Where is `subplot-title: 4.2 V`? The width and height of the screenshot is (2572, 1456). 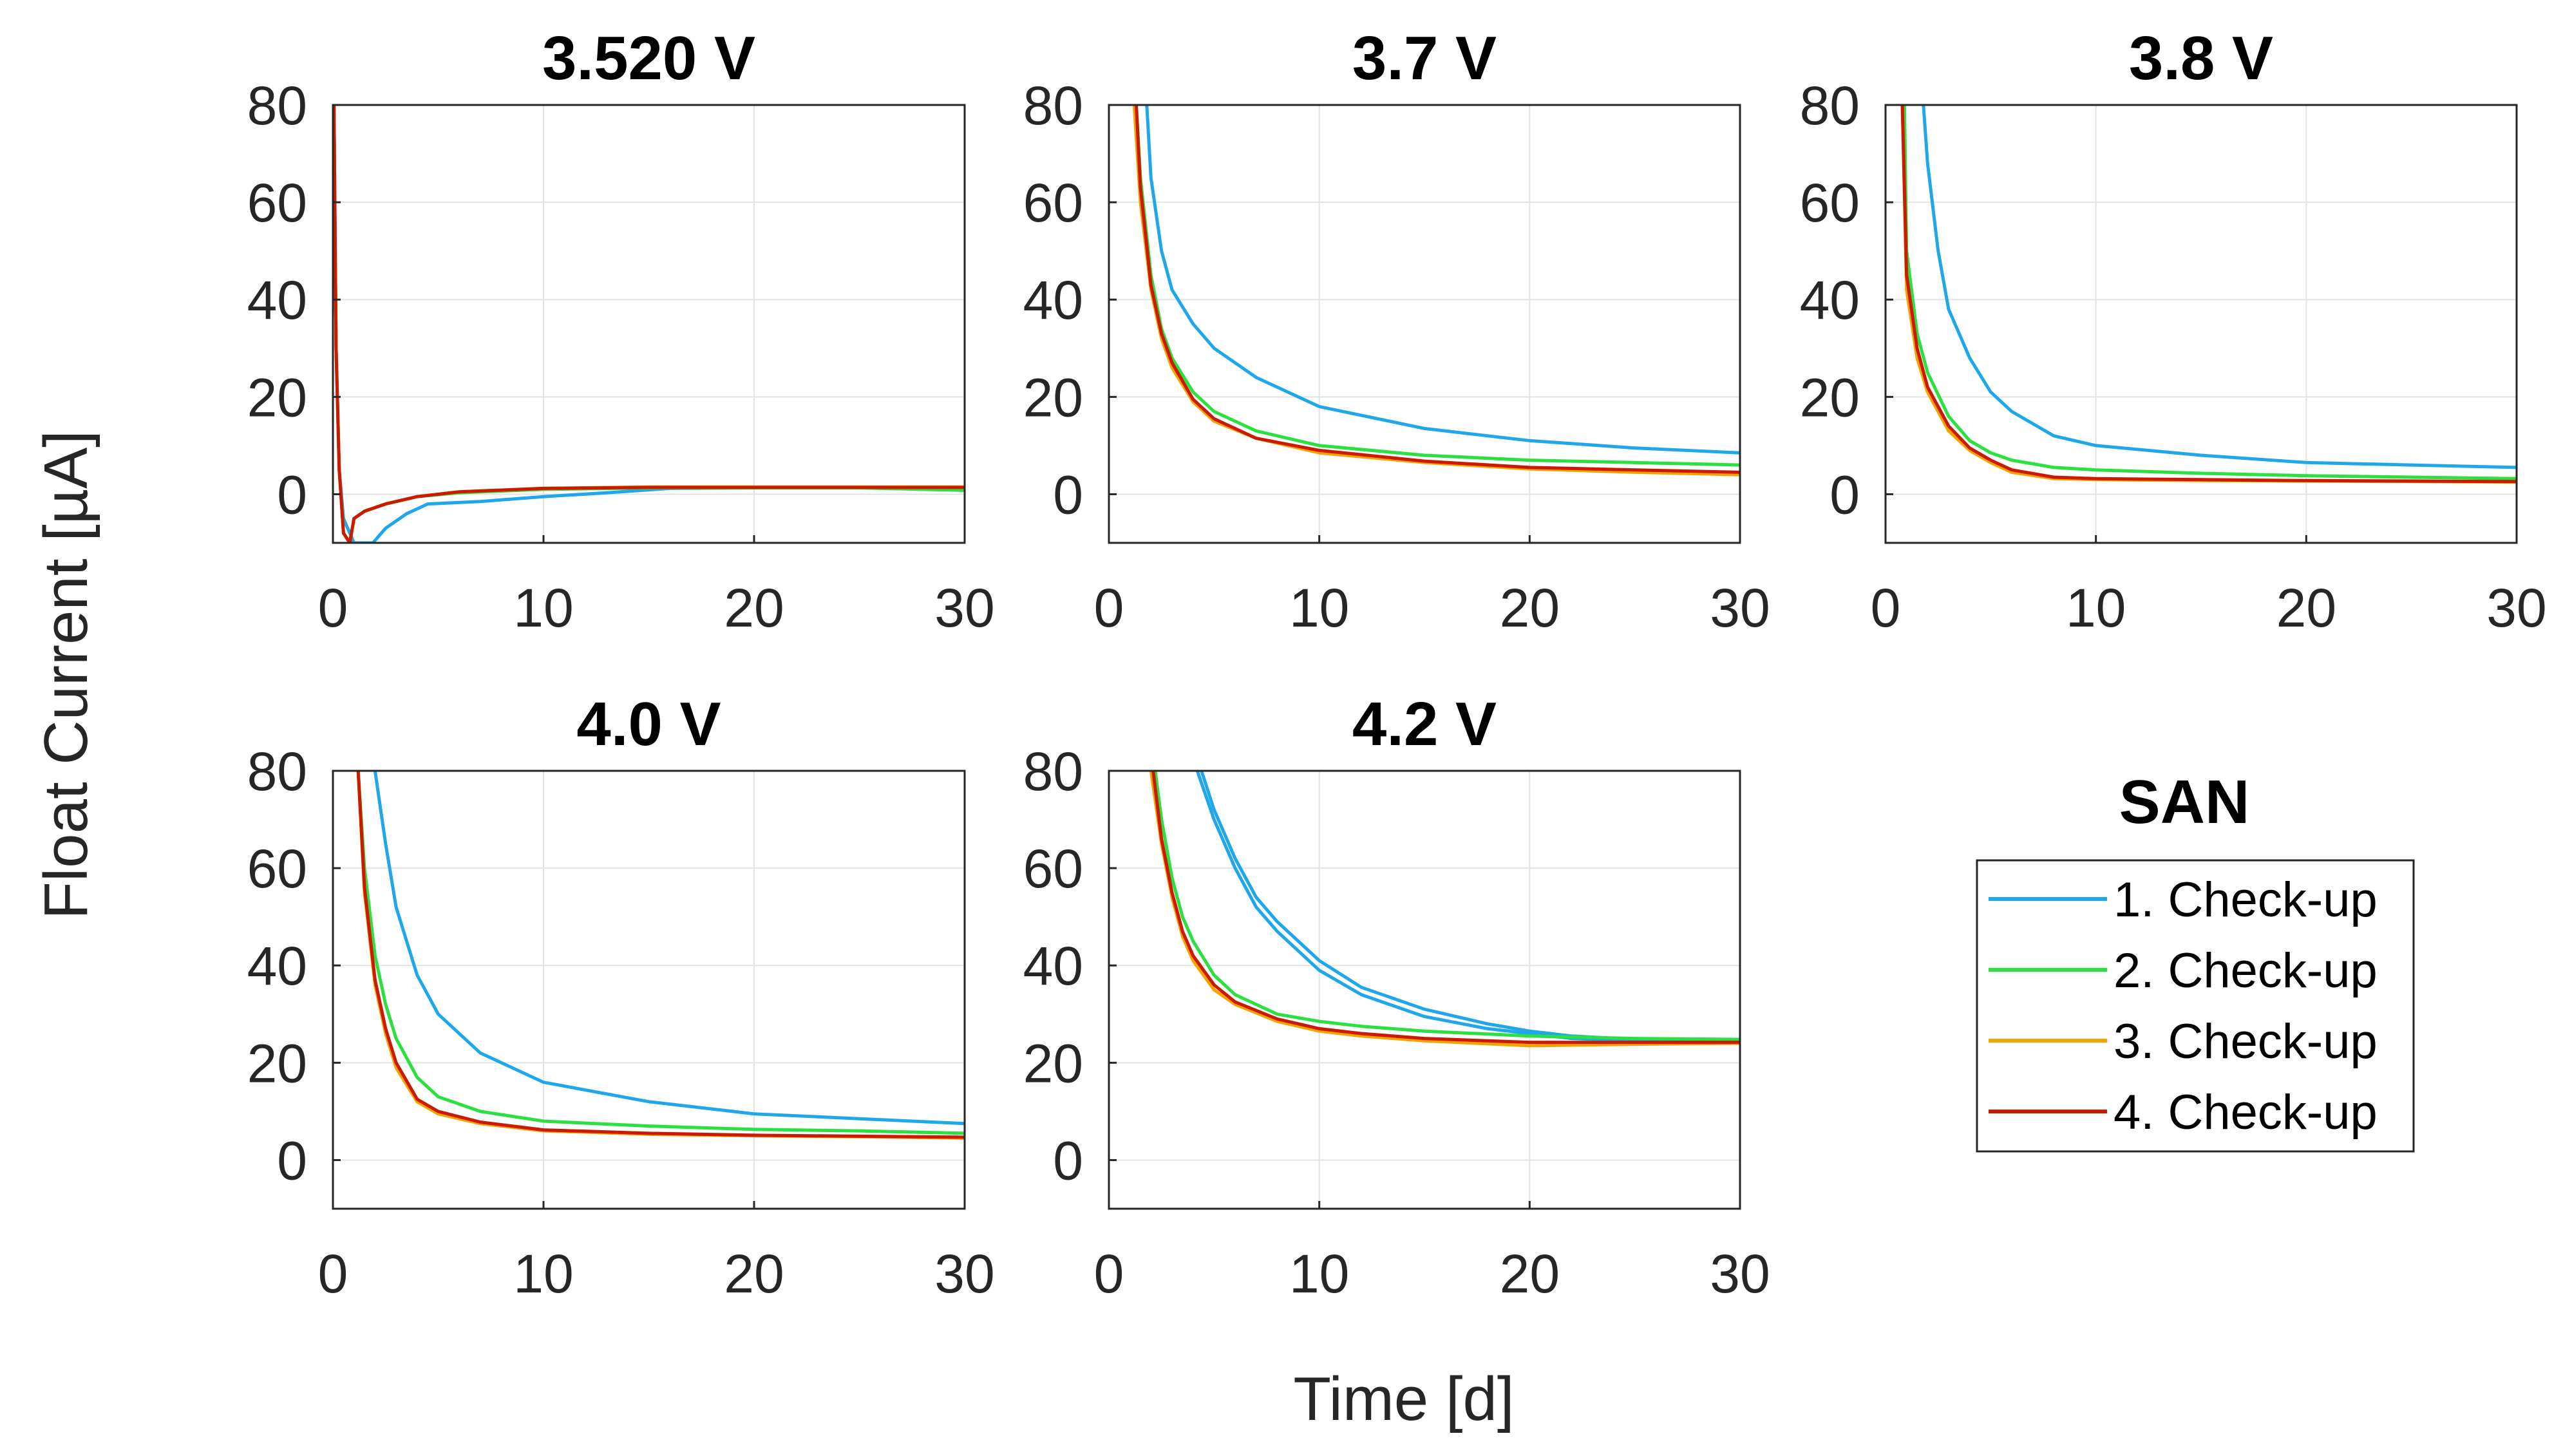 subplot-title: 4.2 V is located at coordinates (1424, 724).